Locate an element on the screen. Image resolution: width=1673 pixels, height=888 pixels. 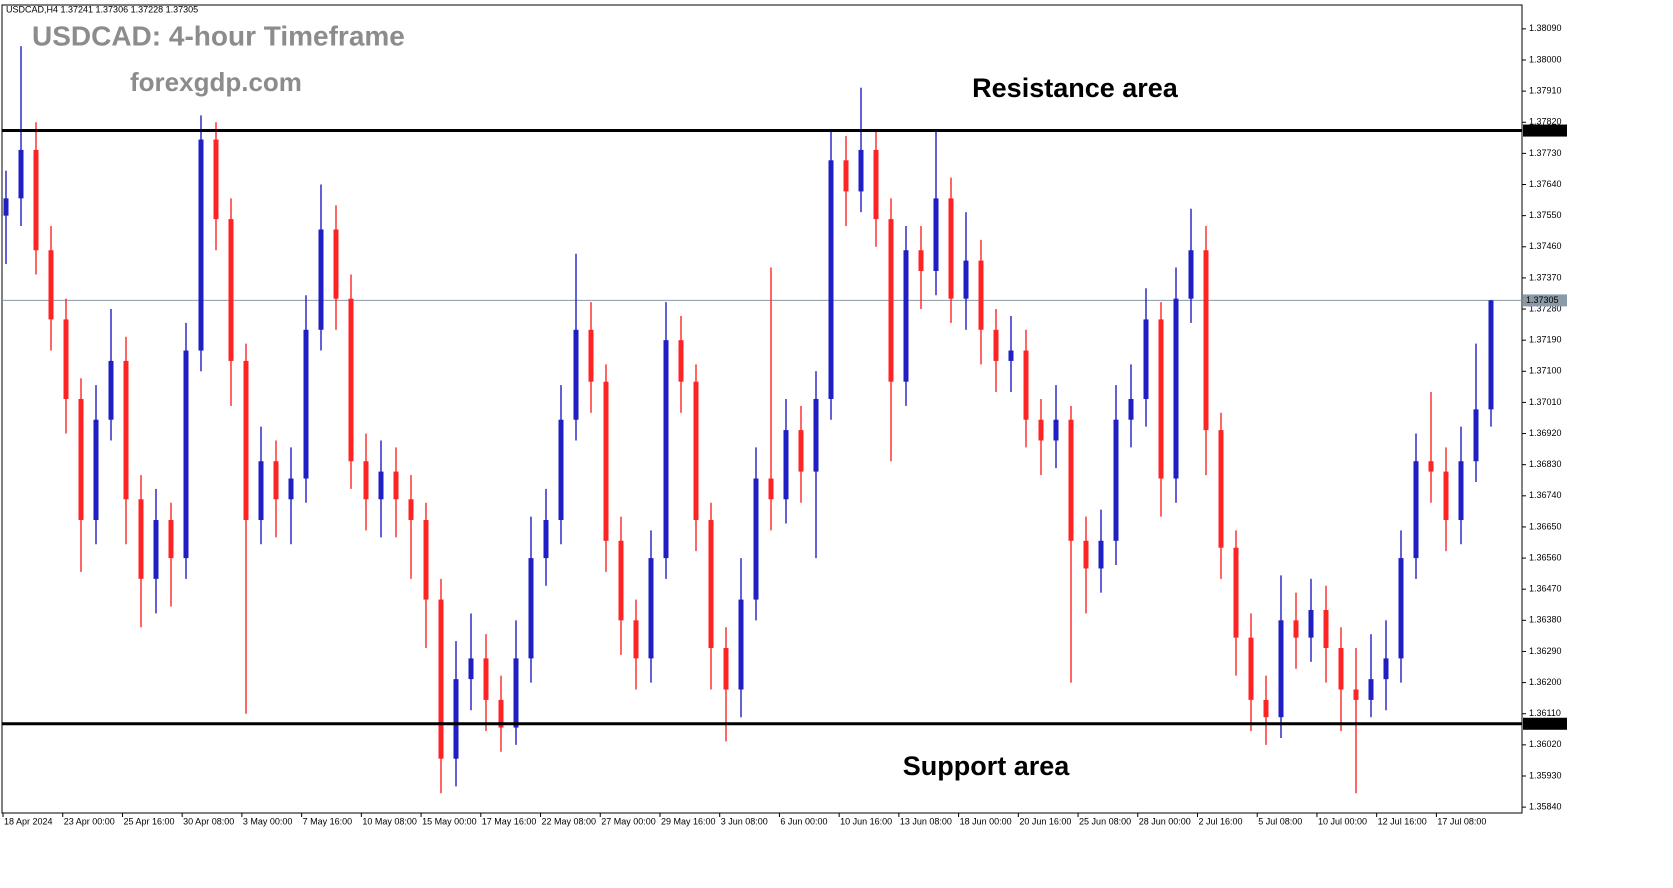
x-tick-label: 10 May 08:00 is located at coordinates (389, 821).